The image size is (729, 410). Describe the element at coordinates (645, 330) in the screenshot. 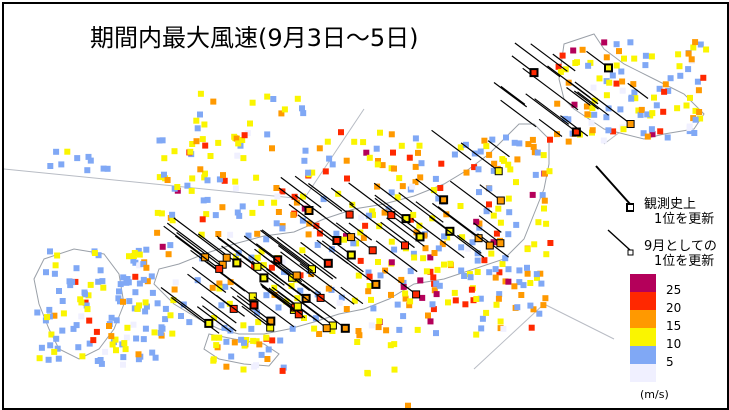

I see `color-legend` at that location.